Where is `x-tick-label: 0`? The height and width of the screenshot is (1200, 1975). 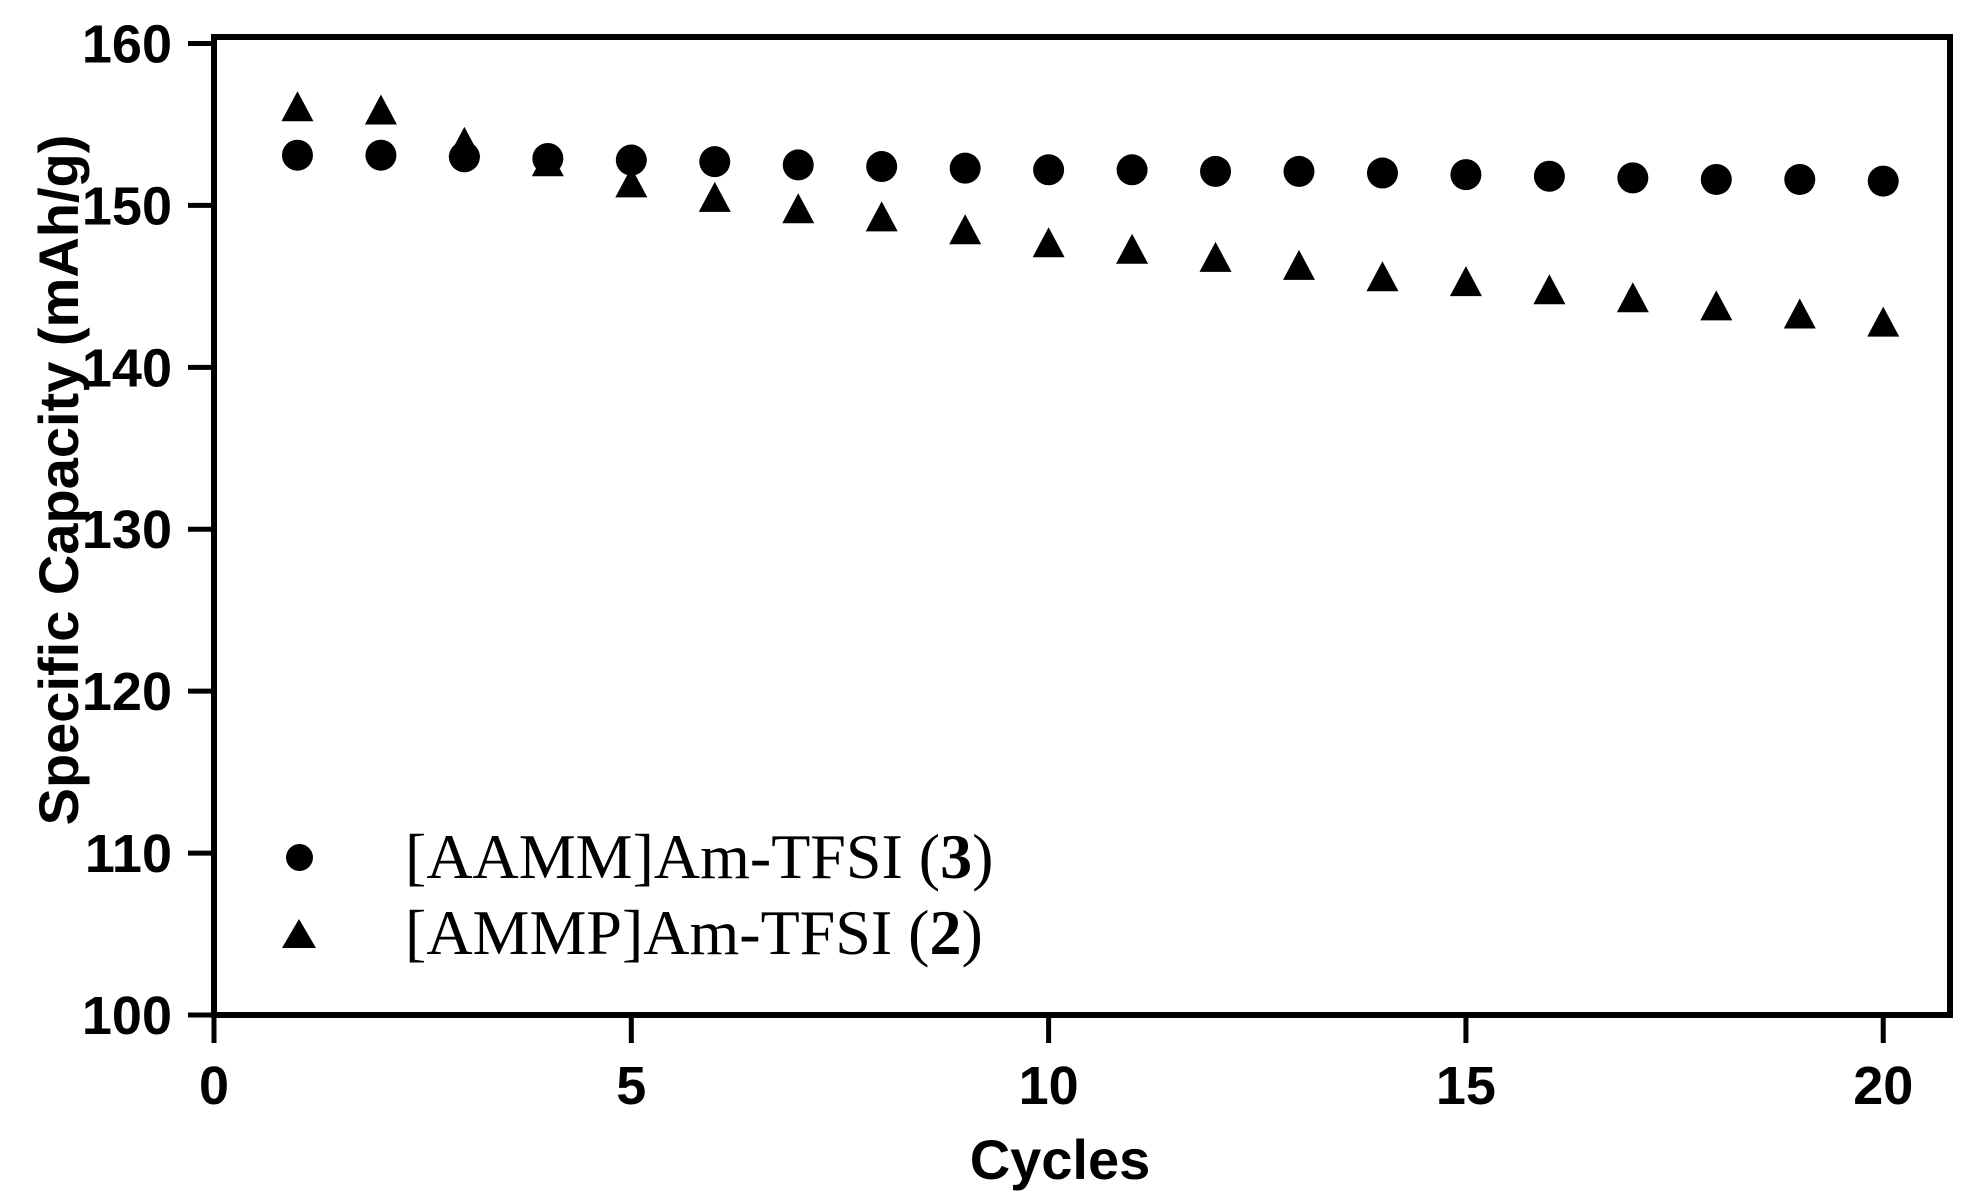
x-tick-label: 0 is located at coordinates (214, 1086).